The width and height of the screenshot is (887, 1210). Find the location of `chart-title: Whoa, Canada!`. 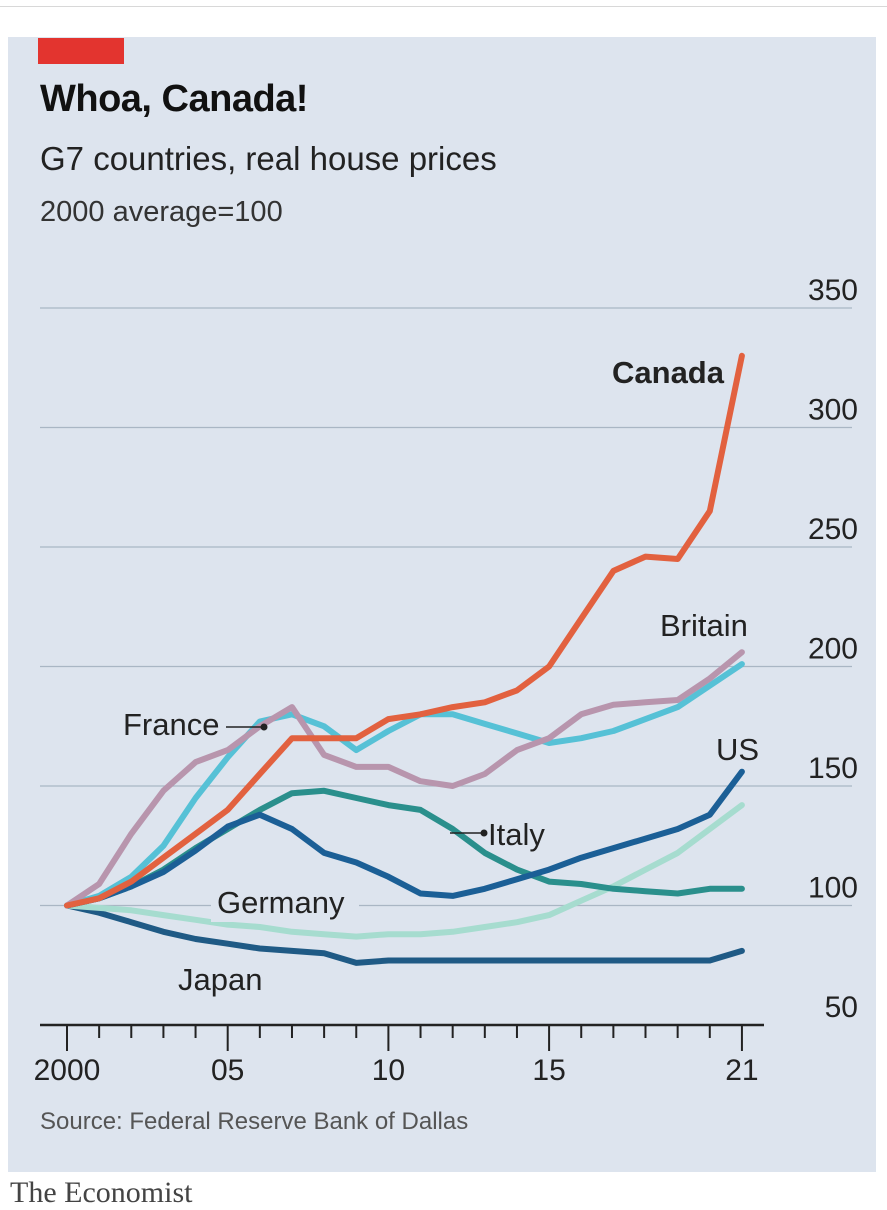

chart-title: Whoa, Canada! is located at coordinates (174, 99).